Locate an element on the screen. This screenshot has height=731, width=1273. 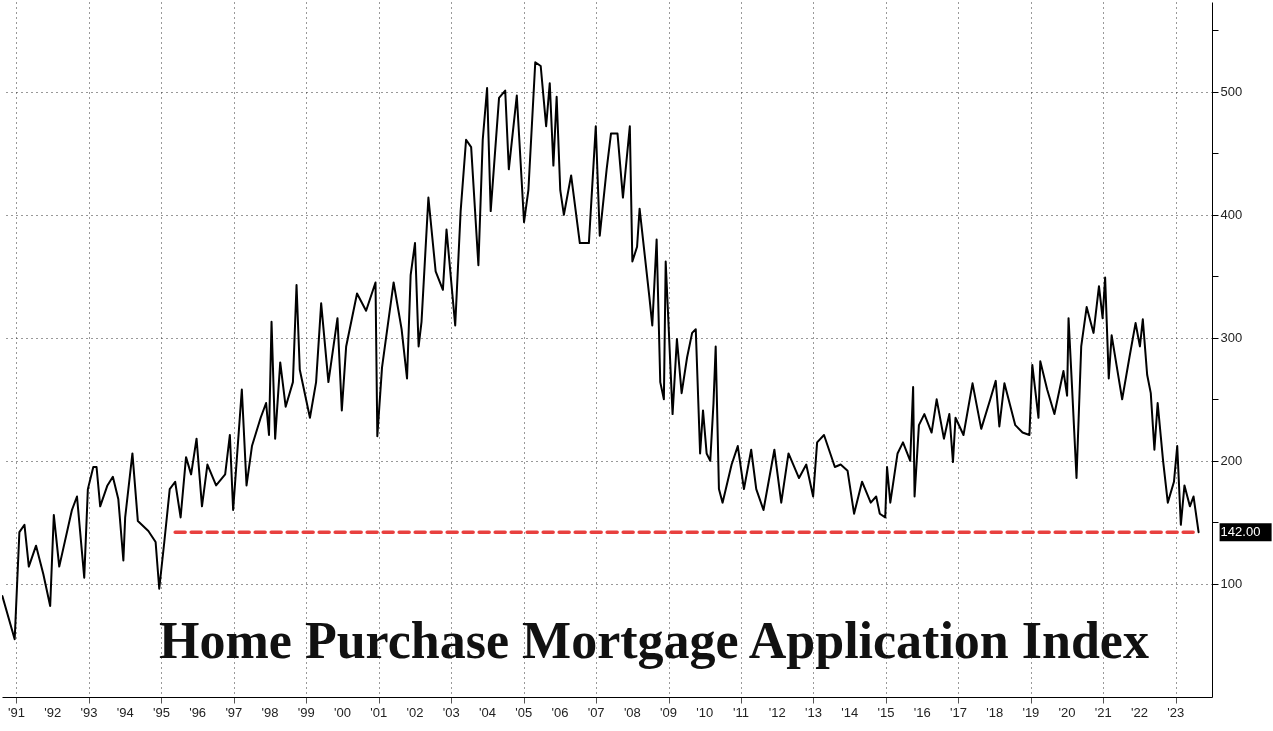
x-tick-label: '99 is located at coordinates (306, 712).